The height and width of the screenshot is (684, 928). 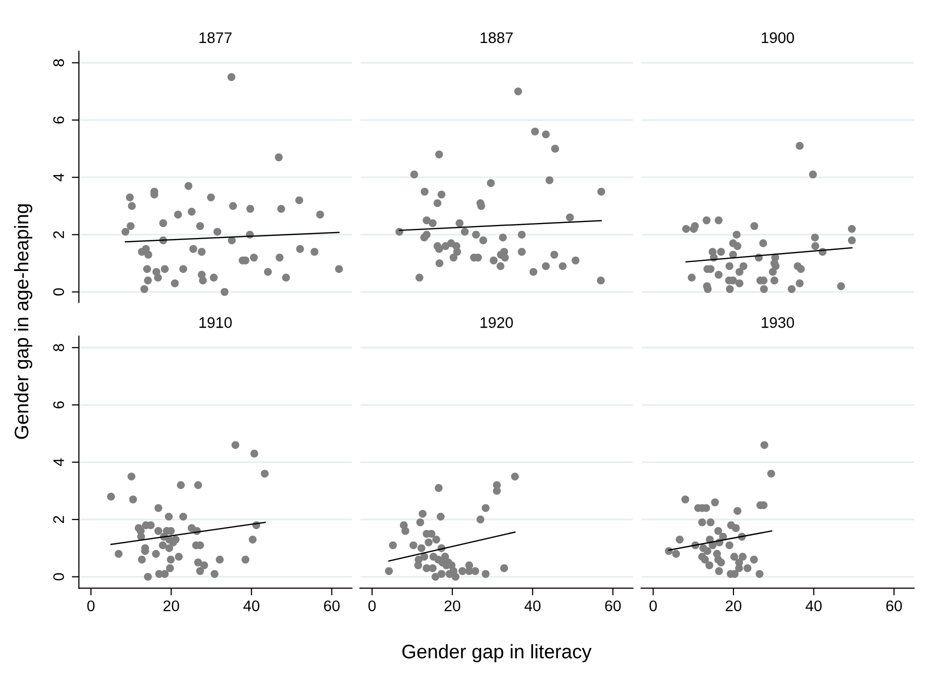 What do you see at coordinates (58, 462) in the screenshot?
I see `y-tick-label: 4` at bounding box center [58, 462].